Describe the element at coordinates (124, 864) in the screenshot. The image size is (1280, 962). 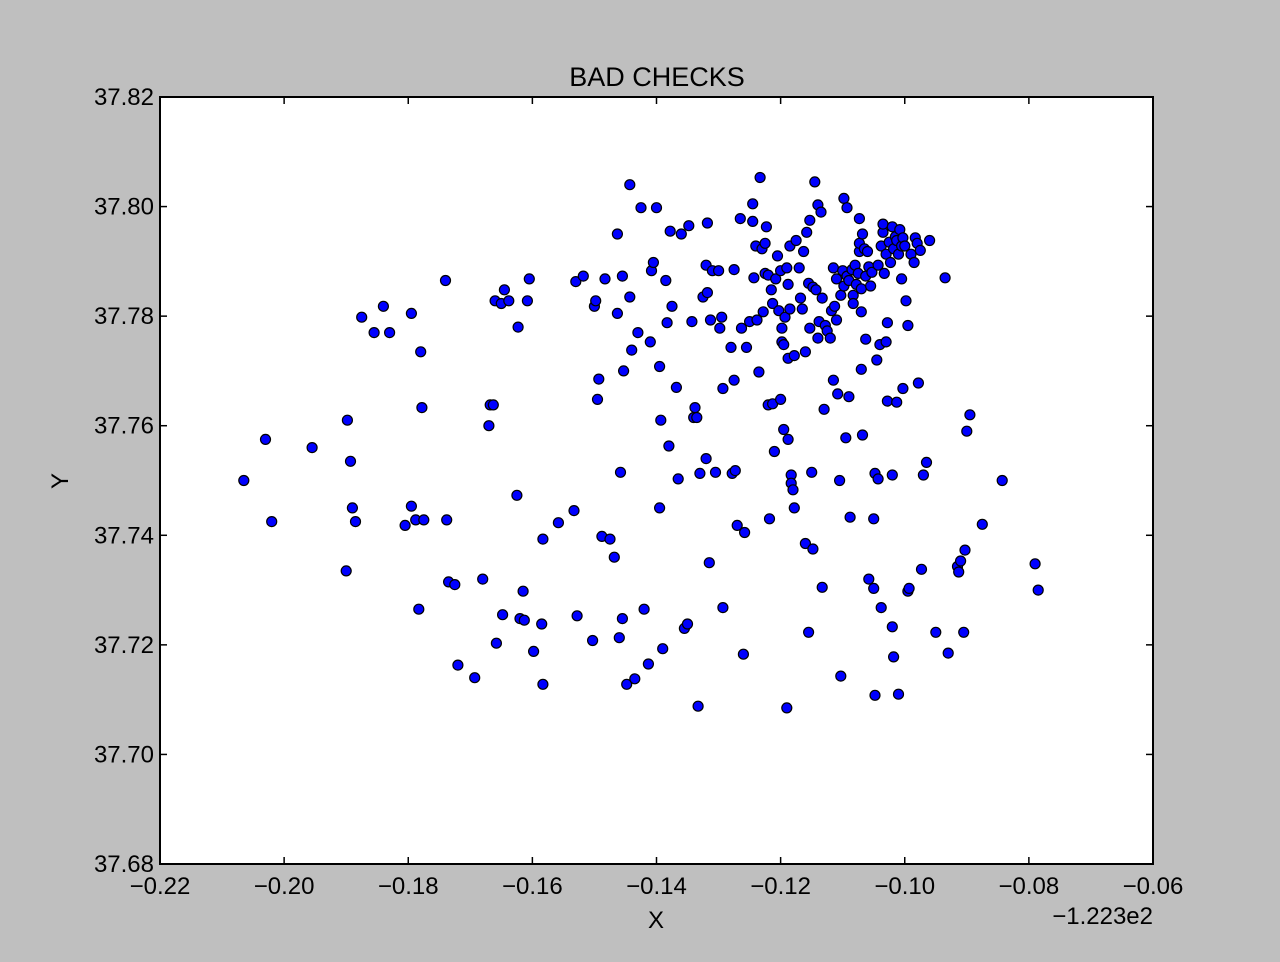
I see `y-tick-label: 37.68` at that location.